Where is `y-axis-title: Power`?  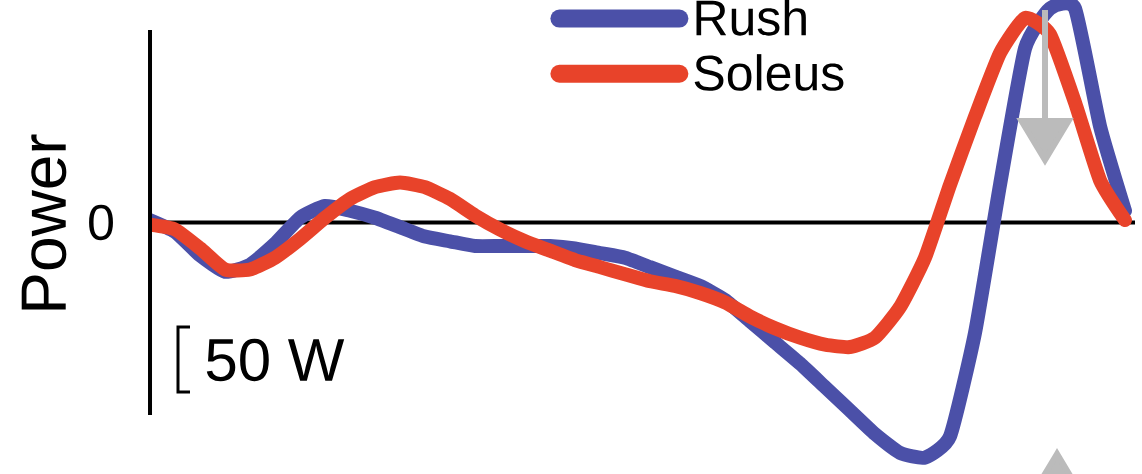 y-axis-title: Power is located at coordinates (44, 222).